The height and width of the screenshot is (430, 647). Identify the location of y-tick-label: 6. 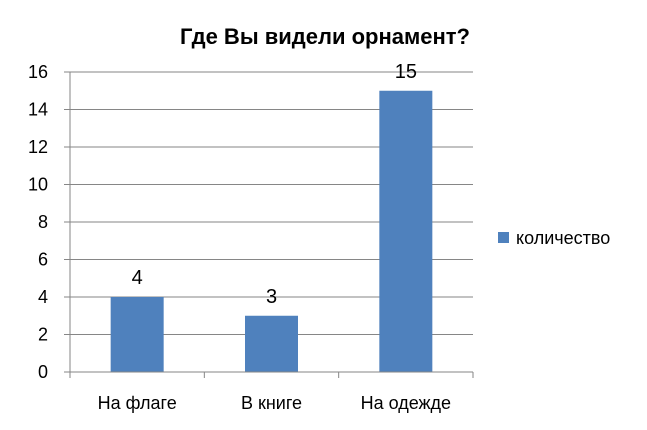
(43, 260).